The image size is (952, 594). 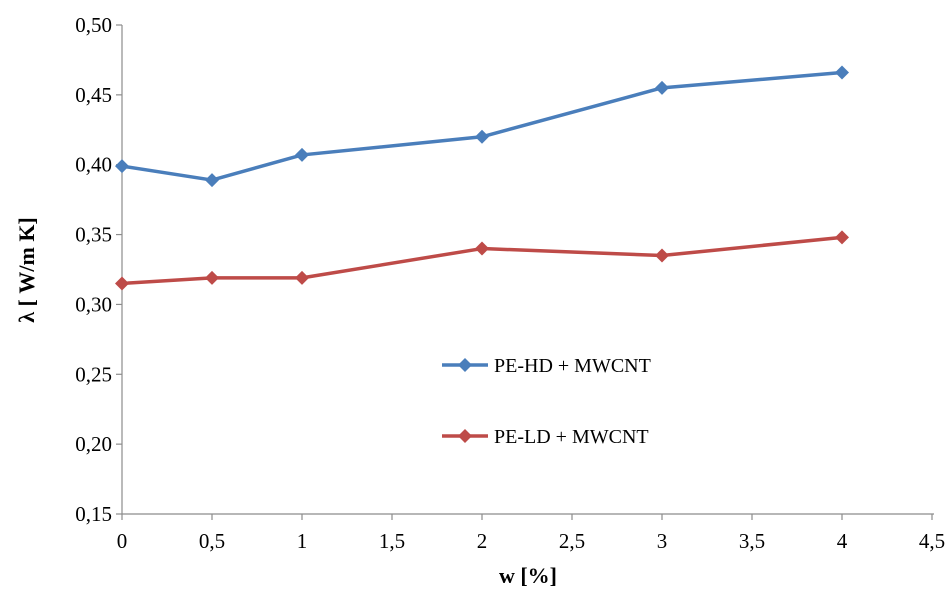 What do you see at coordinates (93, 444) in the screenshot?
I see `y-tick-label: 0,20` at bounding box center [93, 444].